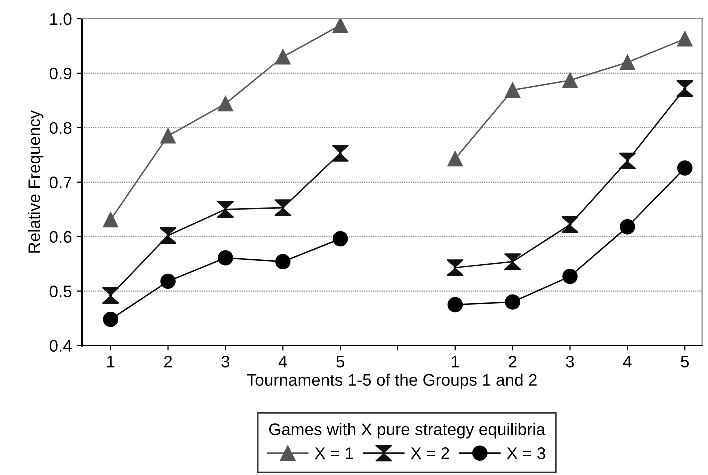 The image size is (708, 475). I want to click on y-tick-label: 0.9, so click(61, 74).